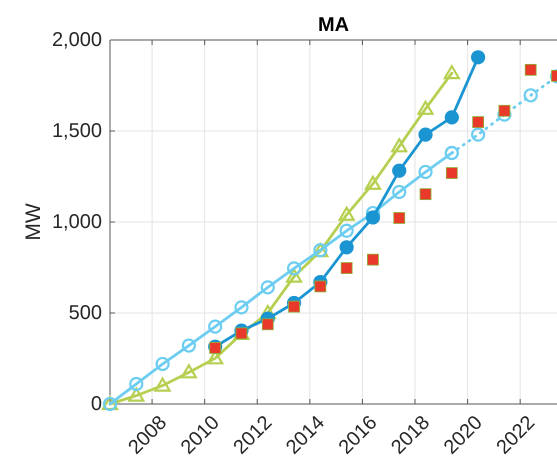  I want to click on y-axis-title: MW, so click(33, 222).